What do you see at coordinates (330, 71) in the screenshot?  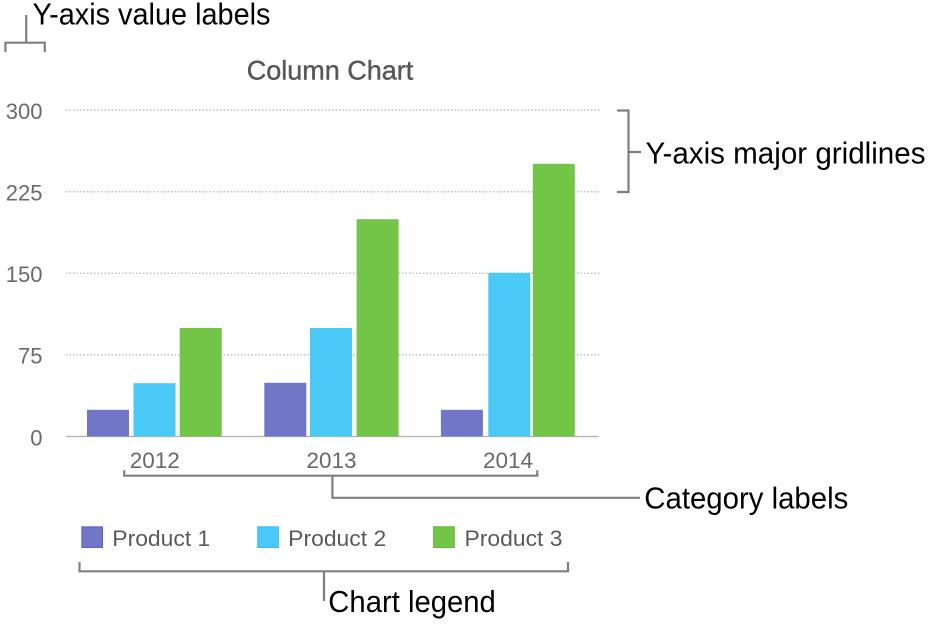 I see `svg-text: Column Chart` at bounding box center [330, 71].